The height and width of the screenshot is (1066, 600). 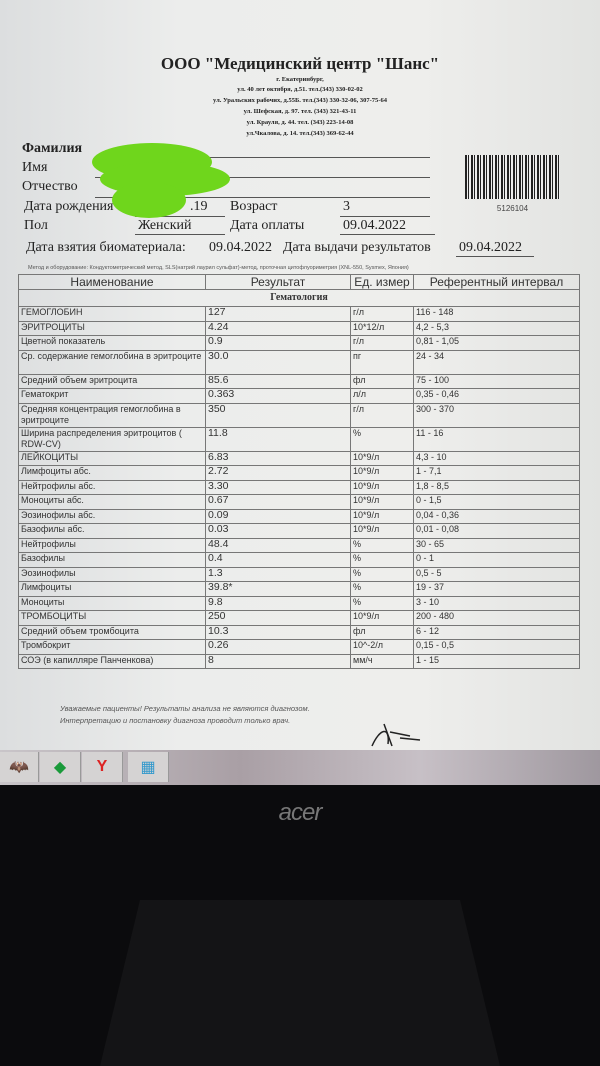 What do you see at coordinates (112, 473) in the screenshot?
I see `row-name: Лимфоциты абс.` at bounding box center [112, 473].